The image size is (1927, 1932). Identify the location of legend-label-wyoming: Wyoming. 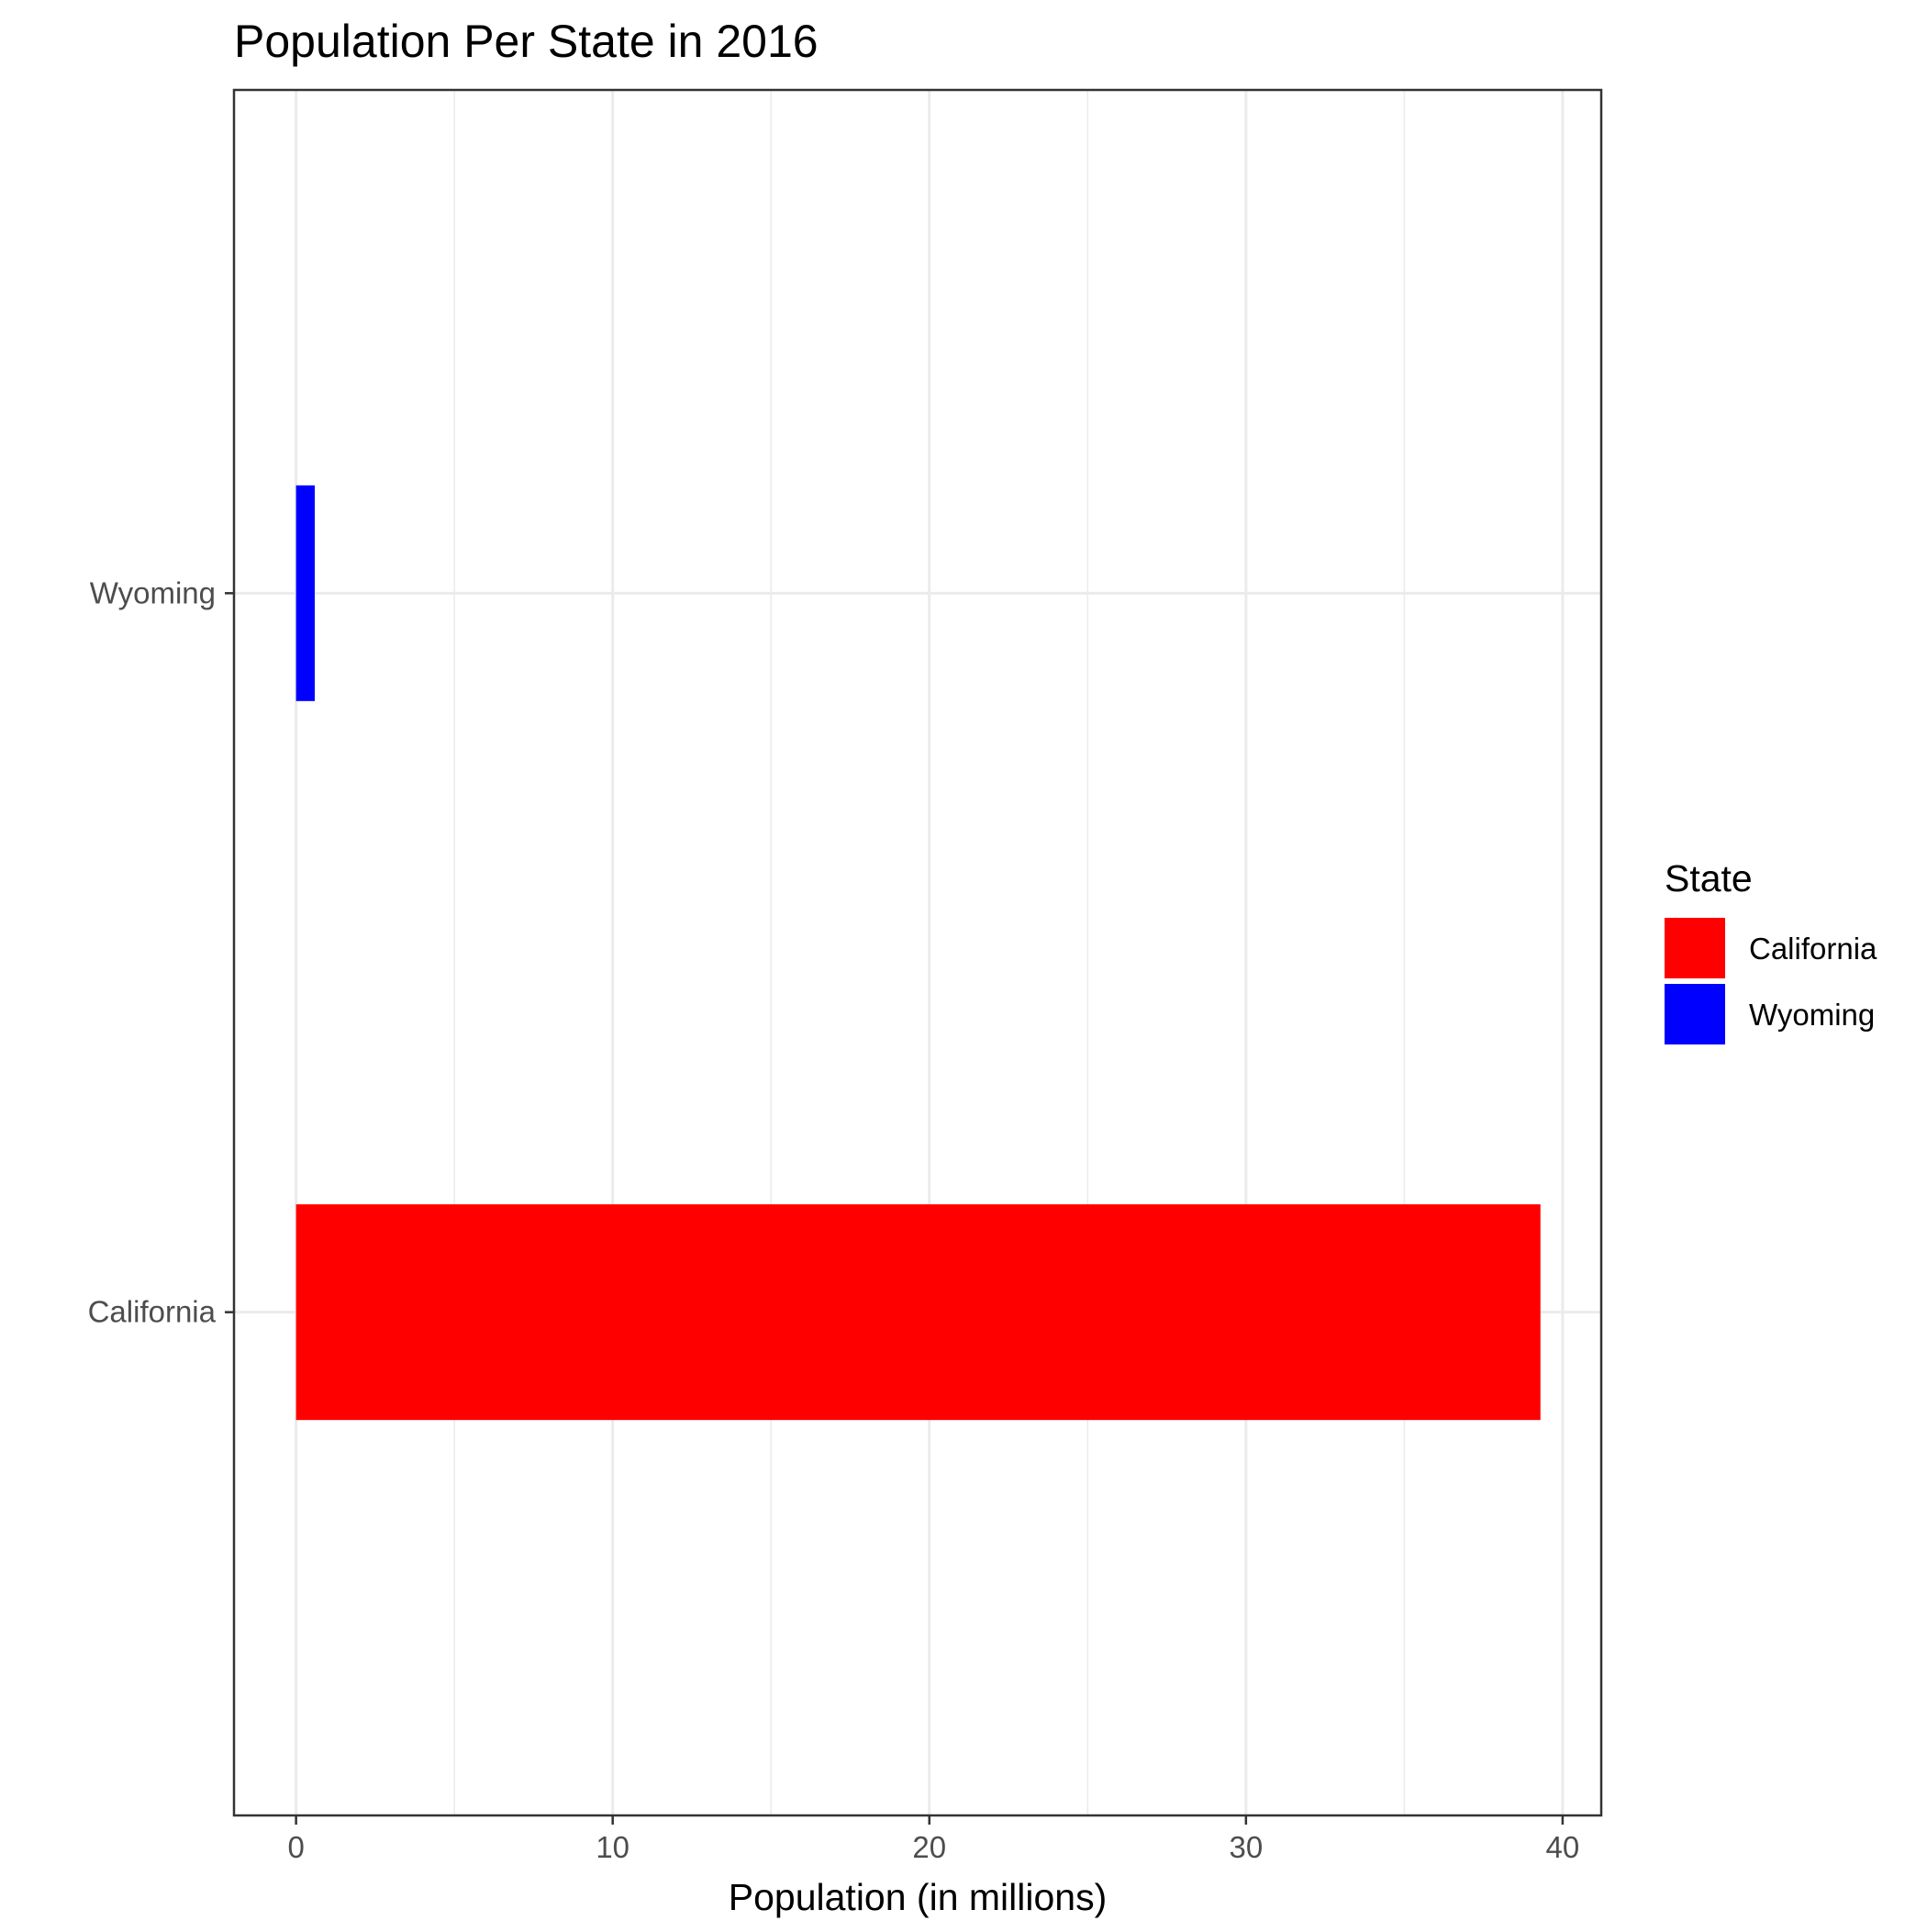
(1812, 1015).